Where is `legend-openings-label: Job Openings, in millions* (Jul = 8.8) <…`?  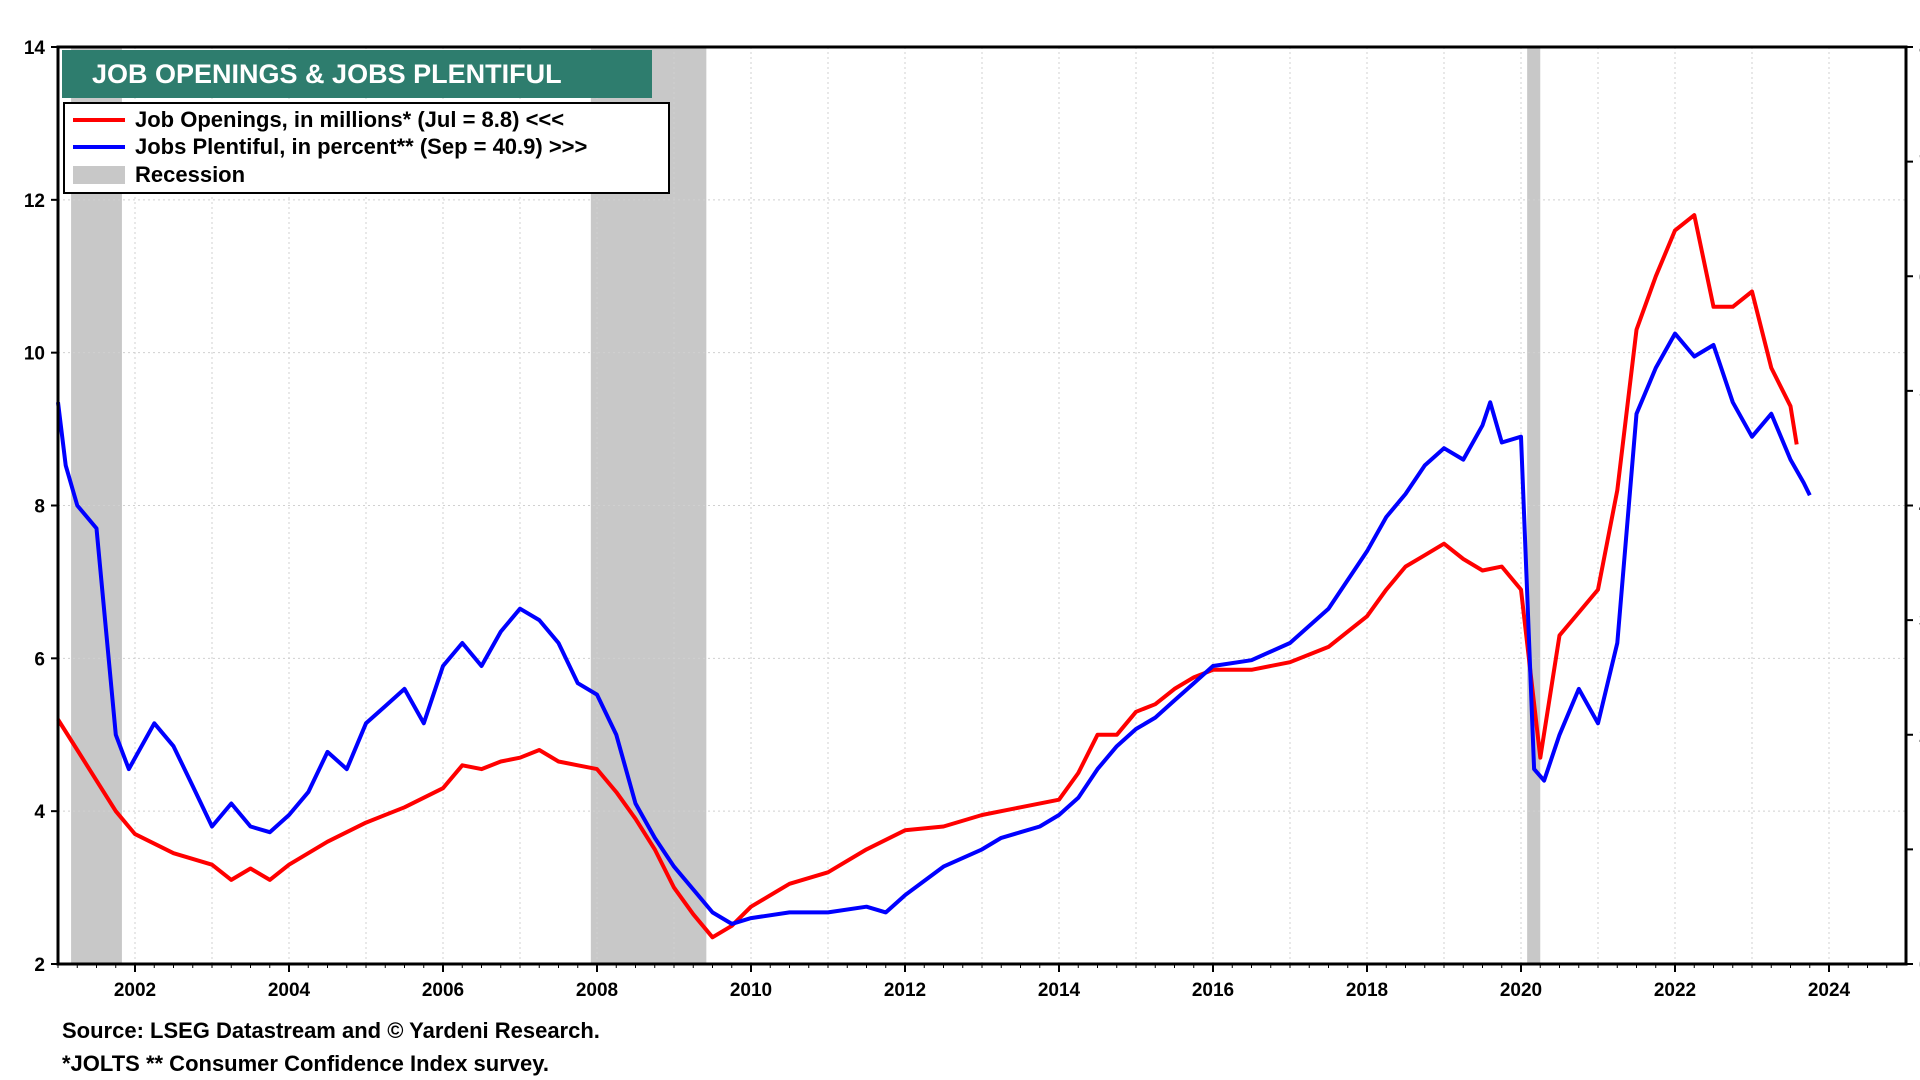
legend-openings-label: Job Openings, in millions* (Jul = 8.8) <… is located at coordinates (349, 119).